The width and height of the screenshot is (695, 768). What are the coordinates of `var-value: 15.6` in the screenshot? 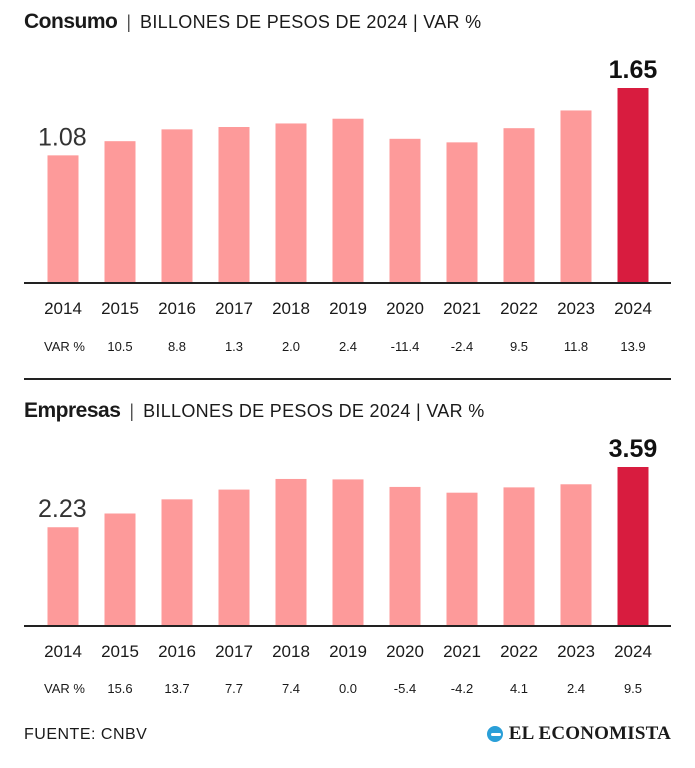 It's located at (119, 688).